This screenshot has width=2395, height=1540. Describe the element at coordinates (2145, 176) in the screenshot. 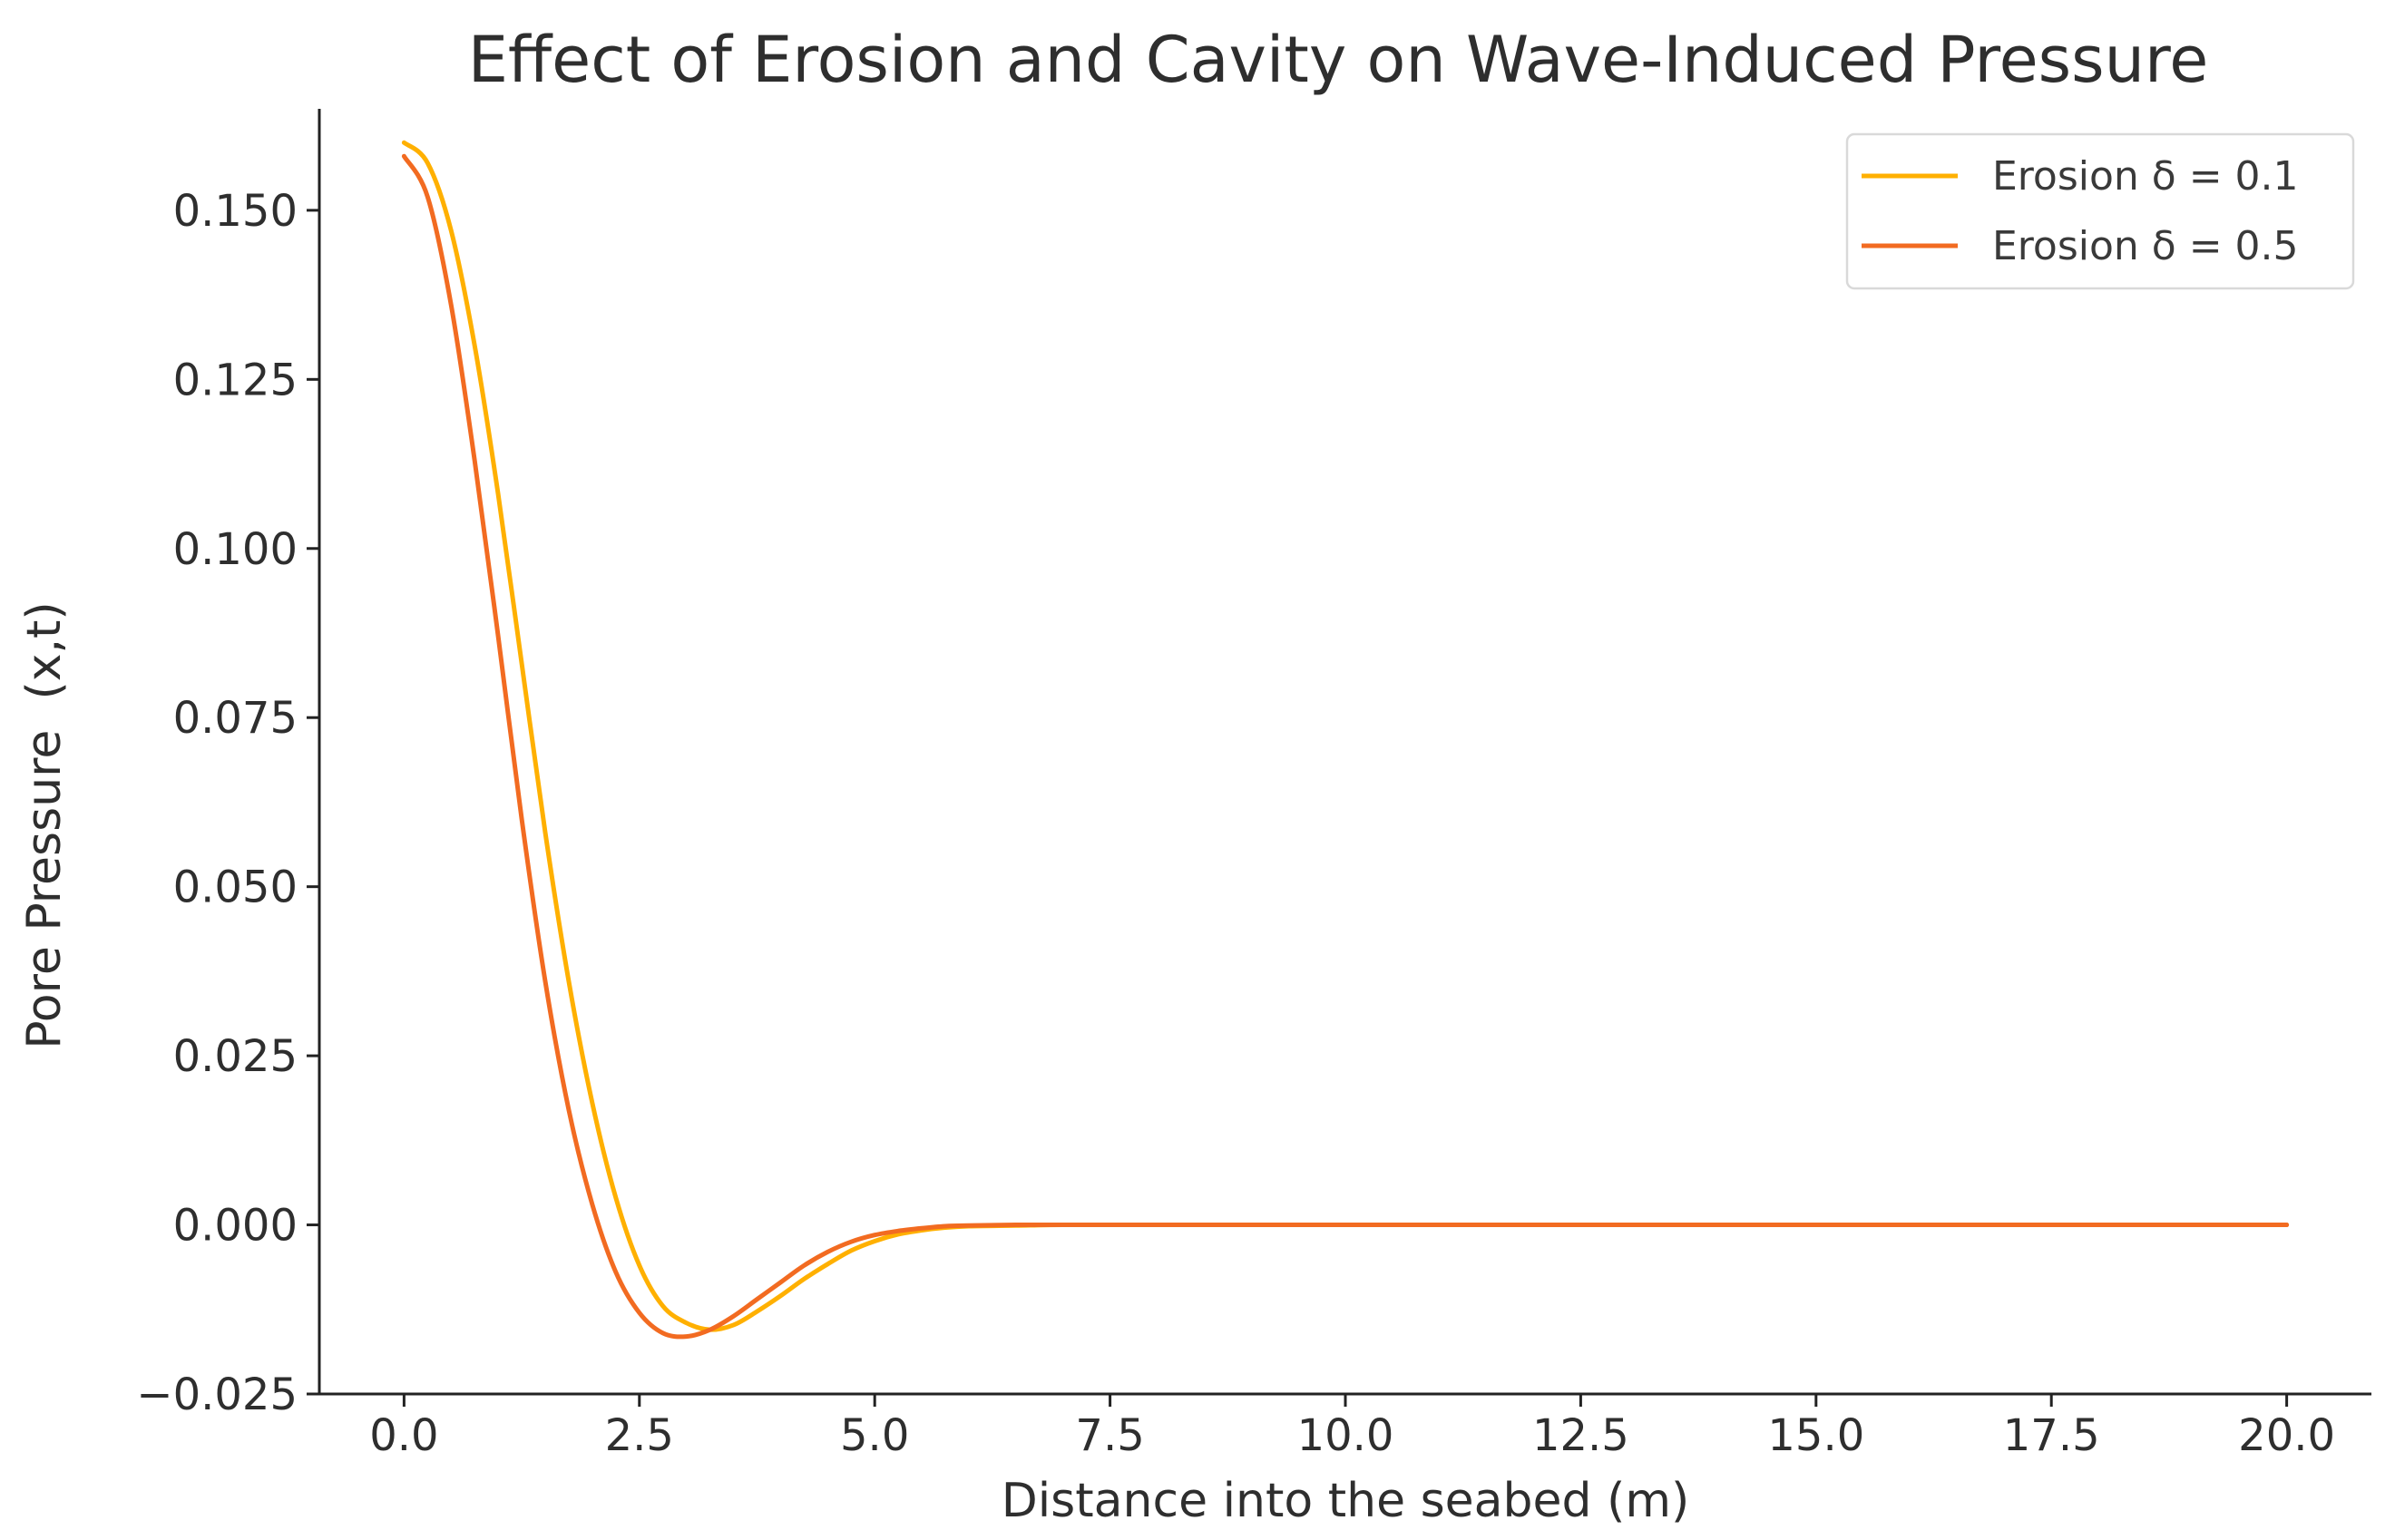

I see `legend-label-1: Erosion δ = 0.1` at that location.